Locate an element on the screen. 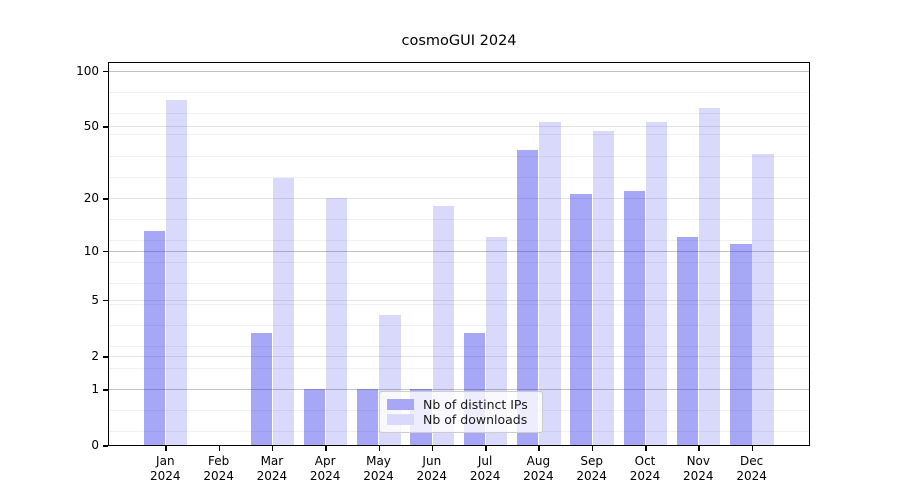 The image size is (900, 500). bar-nb-of-downloads-mar is located at coordinates (283, 311).